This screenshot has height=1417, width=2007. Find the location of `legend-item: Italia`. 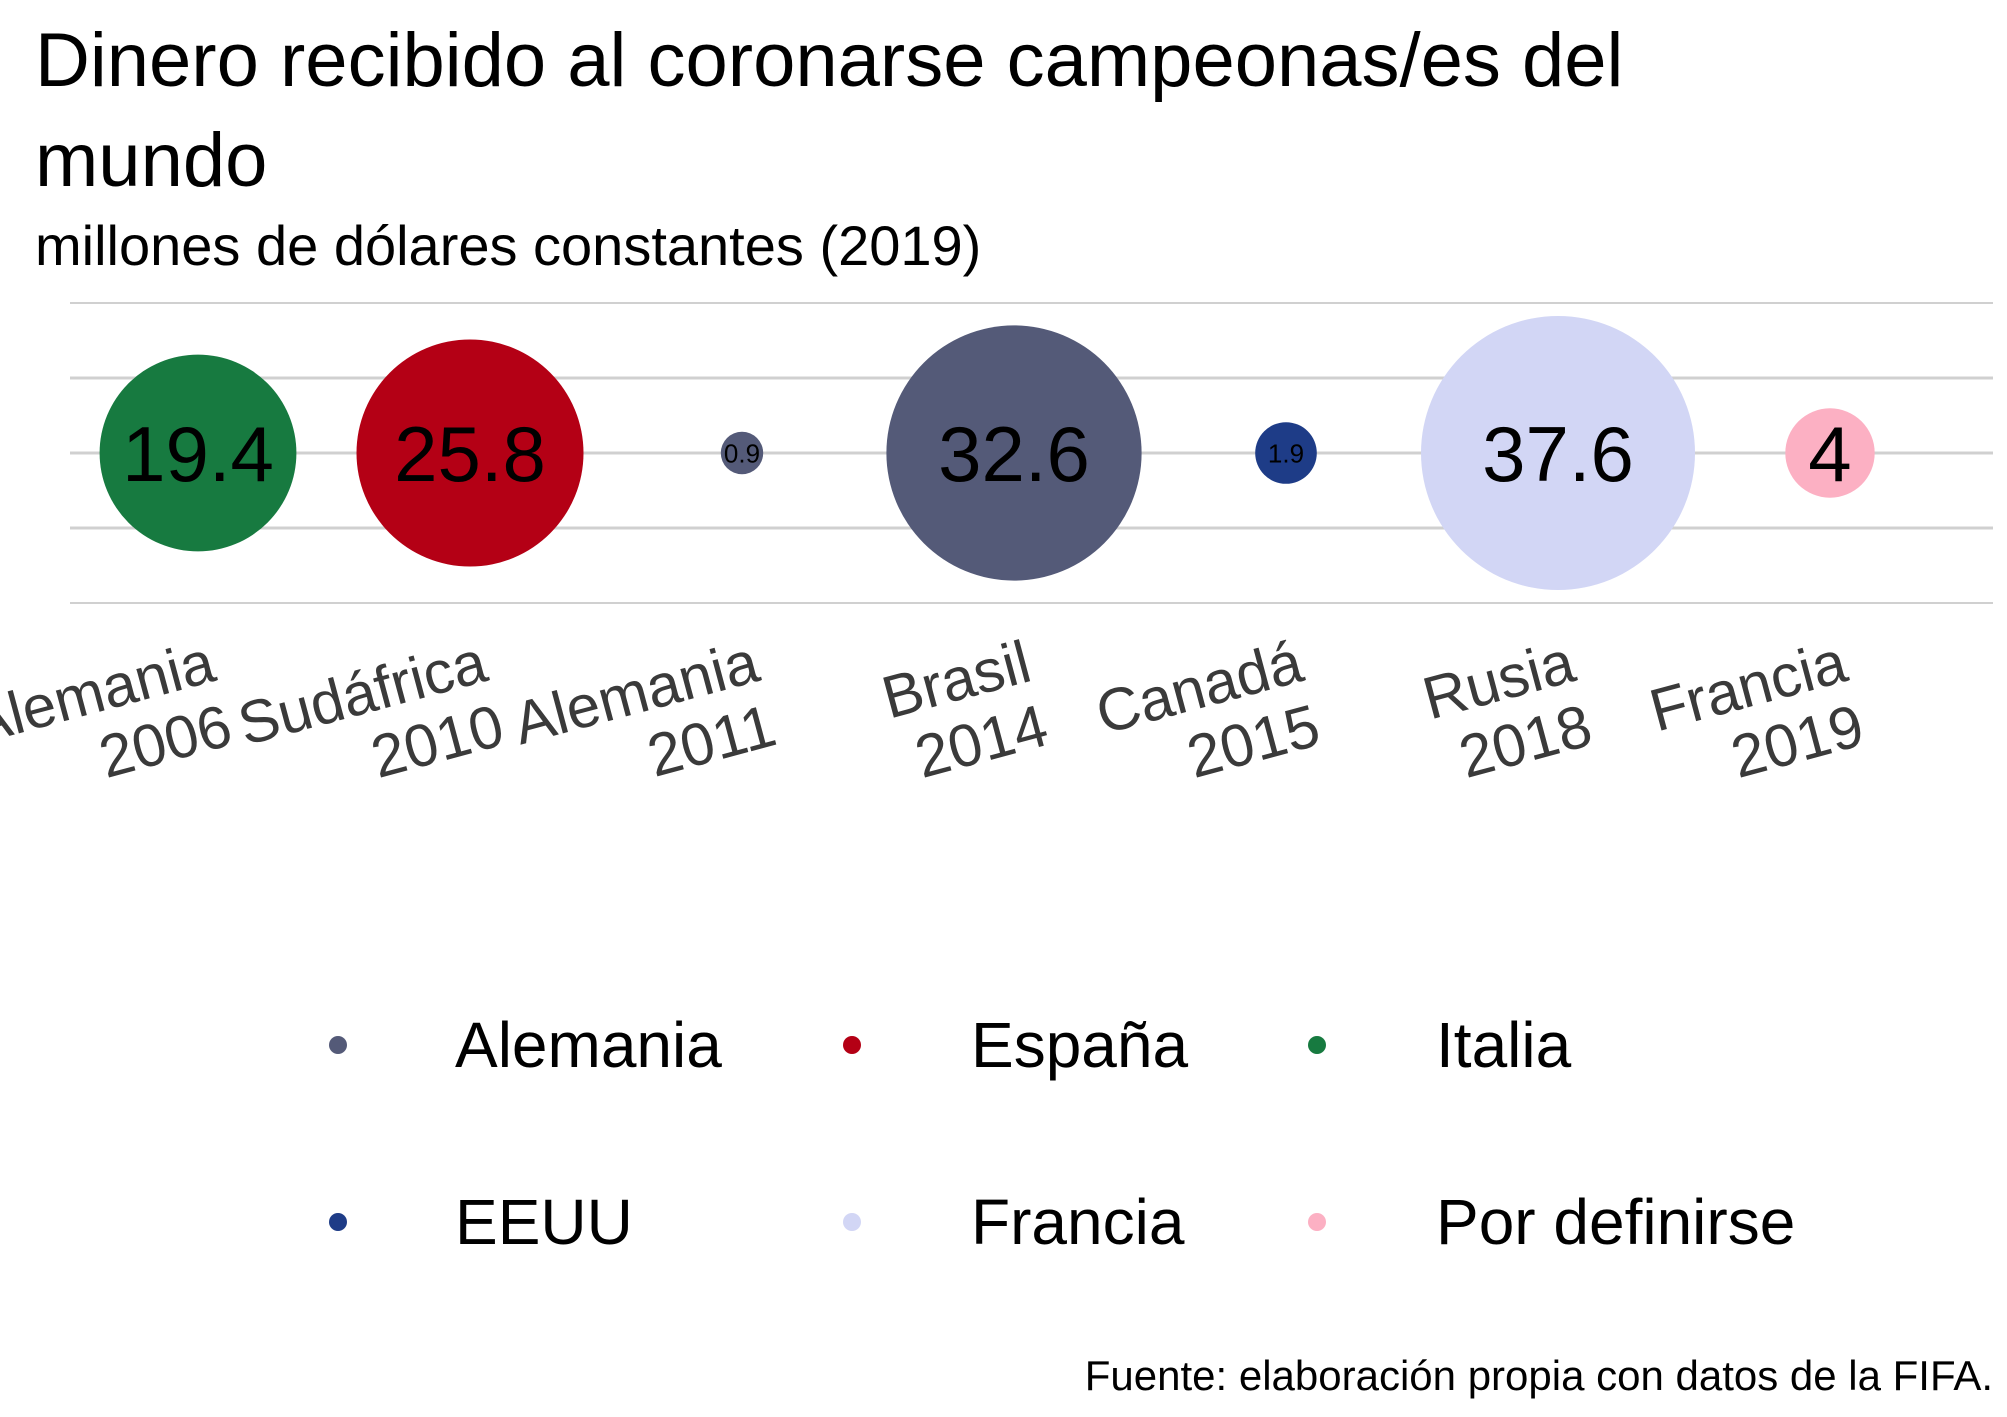

legend-item: Italia is located at coordinates (1440, 1045).